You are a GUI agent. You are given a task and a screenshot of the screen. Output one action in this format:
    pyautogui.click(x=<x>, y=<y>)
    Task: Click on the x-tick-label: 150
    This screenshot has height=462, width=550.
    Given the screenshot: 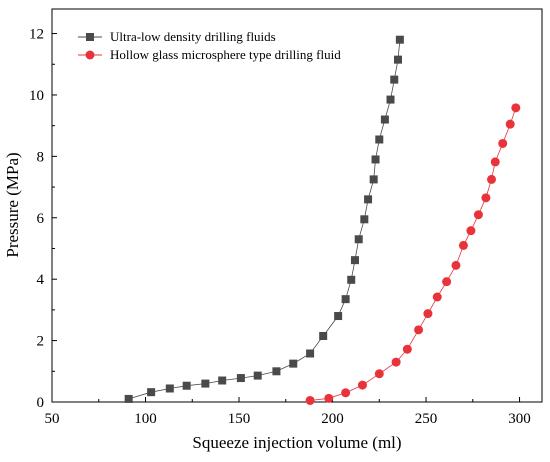 What is the action you would take?
    pyautogui.click(x=239, y=419)
    